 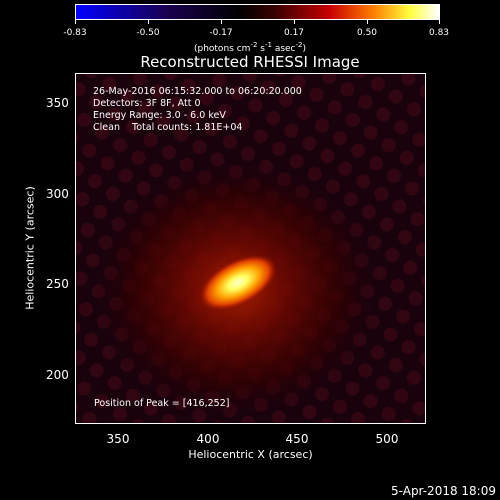 What do you see at coordinates (57, 375) in the screenshot?
I see `y-tick-label: 200` at bounding box center [57, 375].